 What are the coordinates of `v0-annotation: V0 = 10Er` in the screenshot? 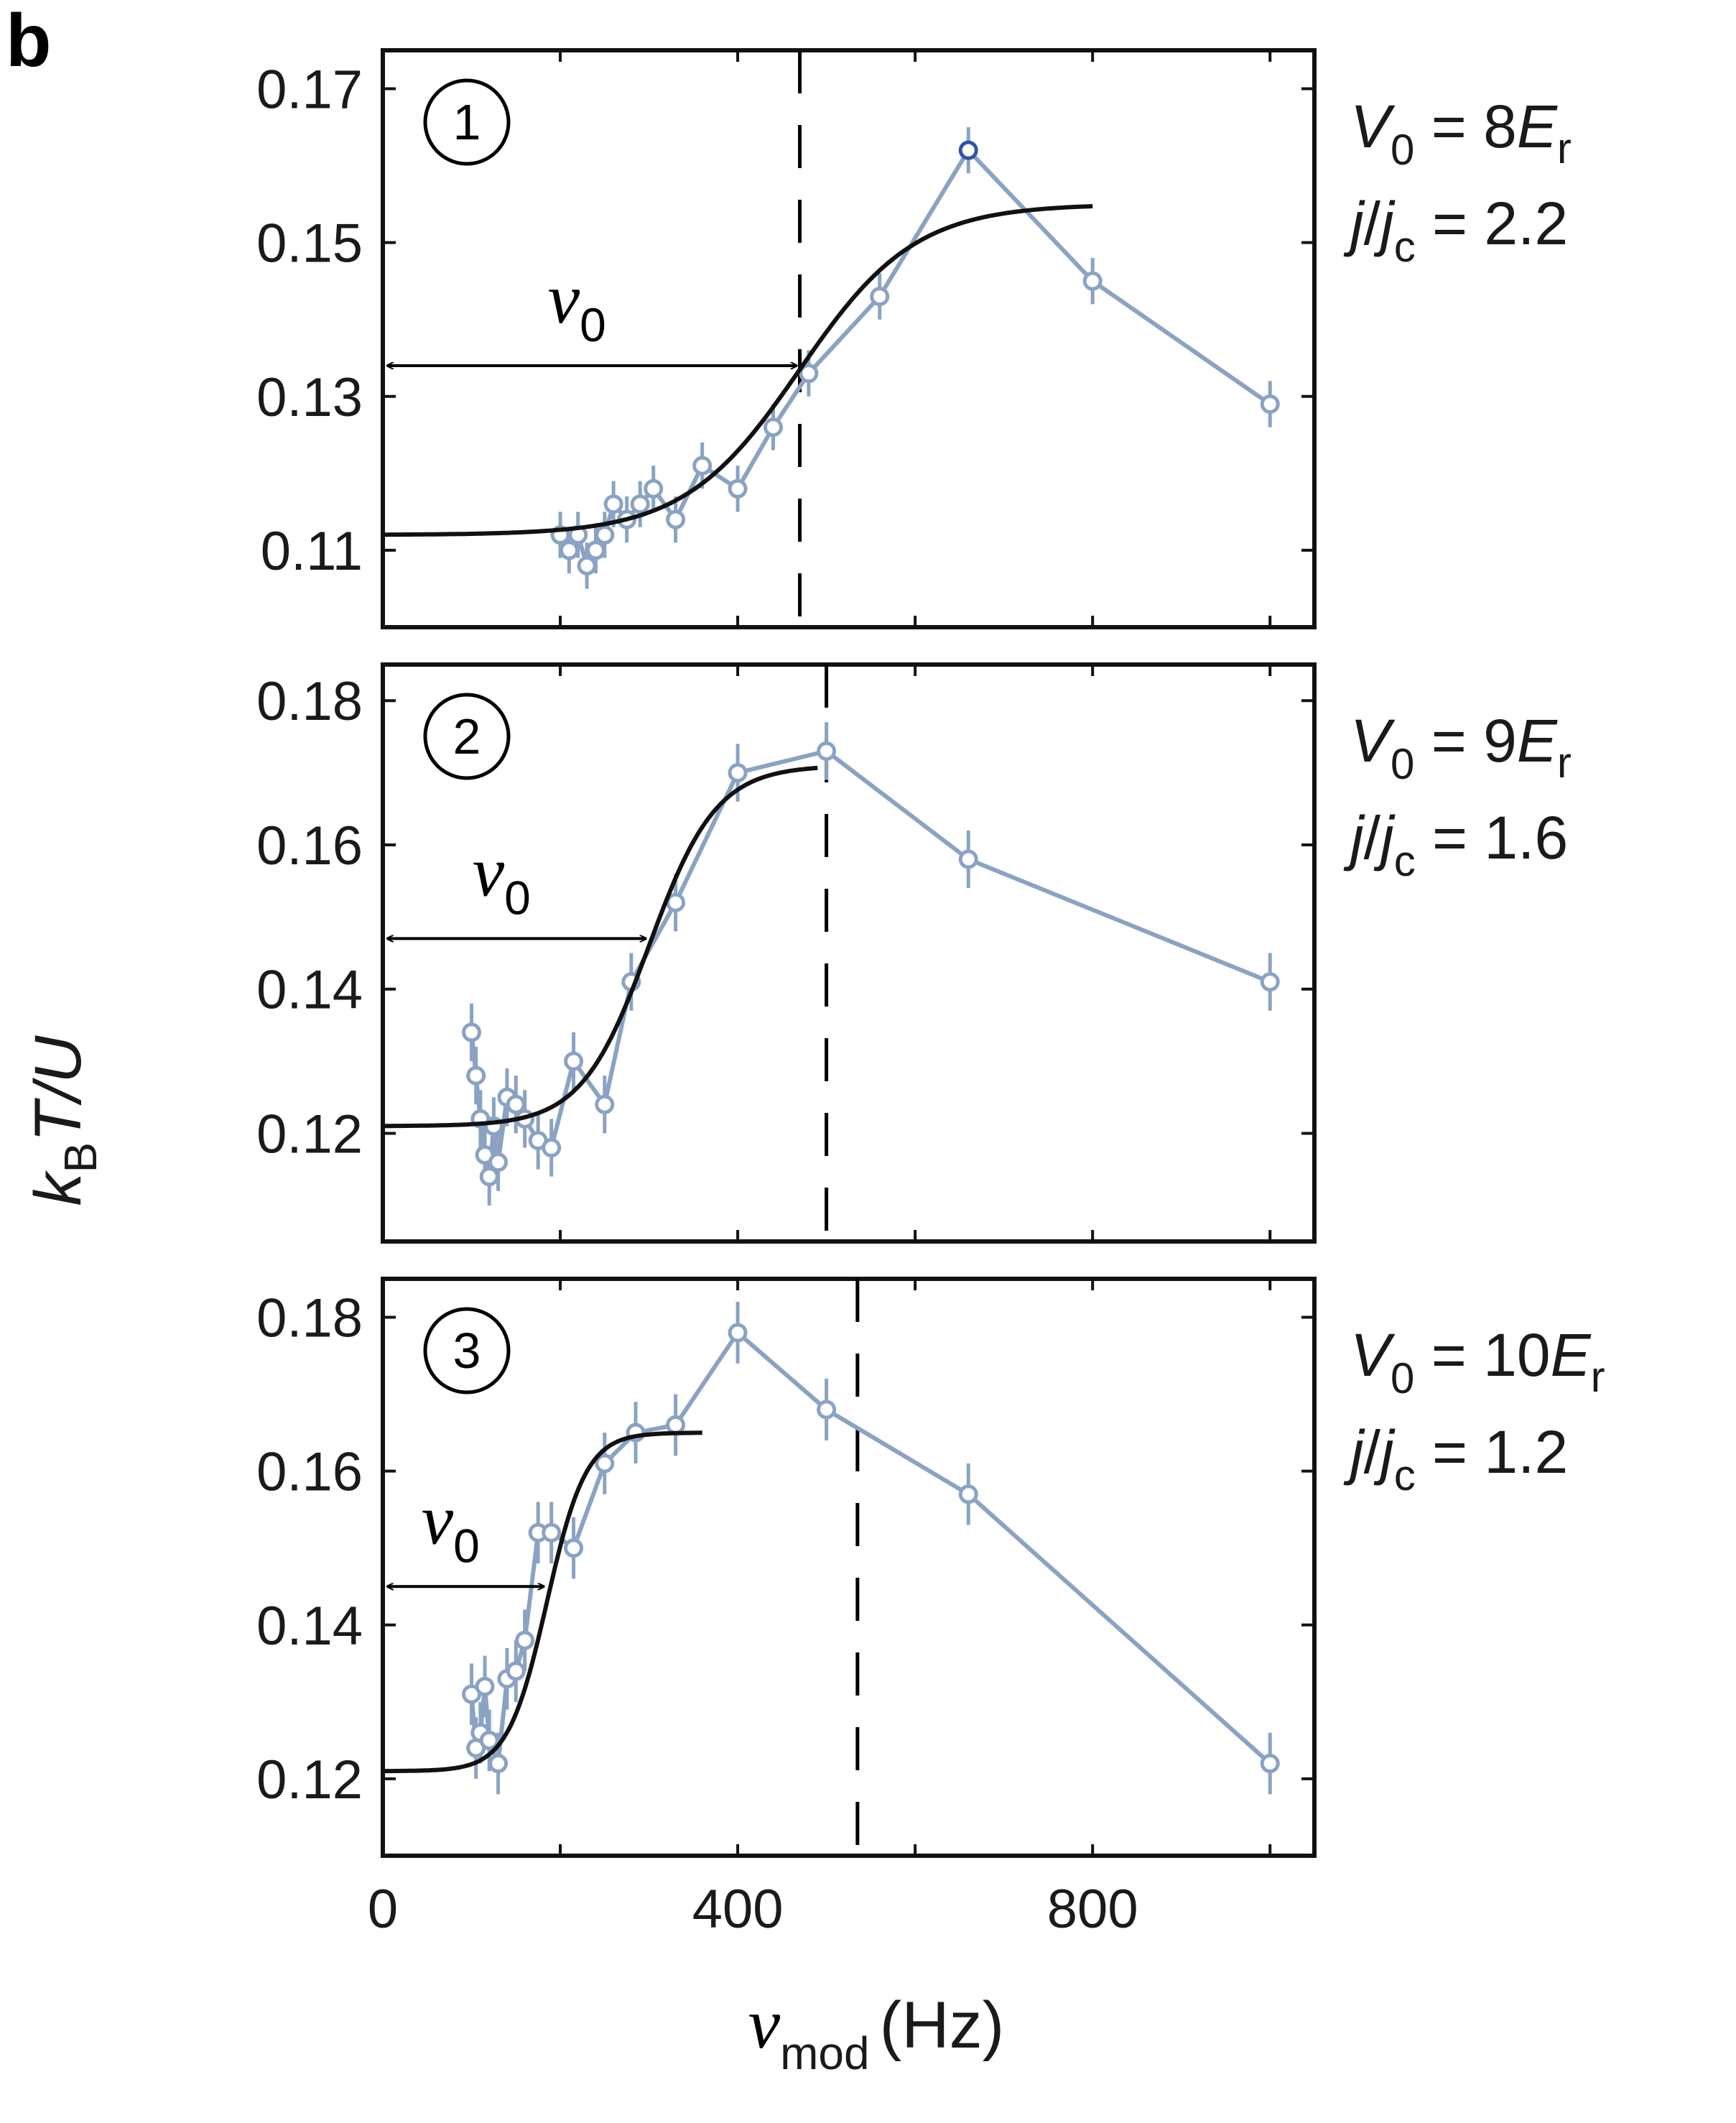 It's located at (1477, 1361).